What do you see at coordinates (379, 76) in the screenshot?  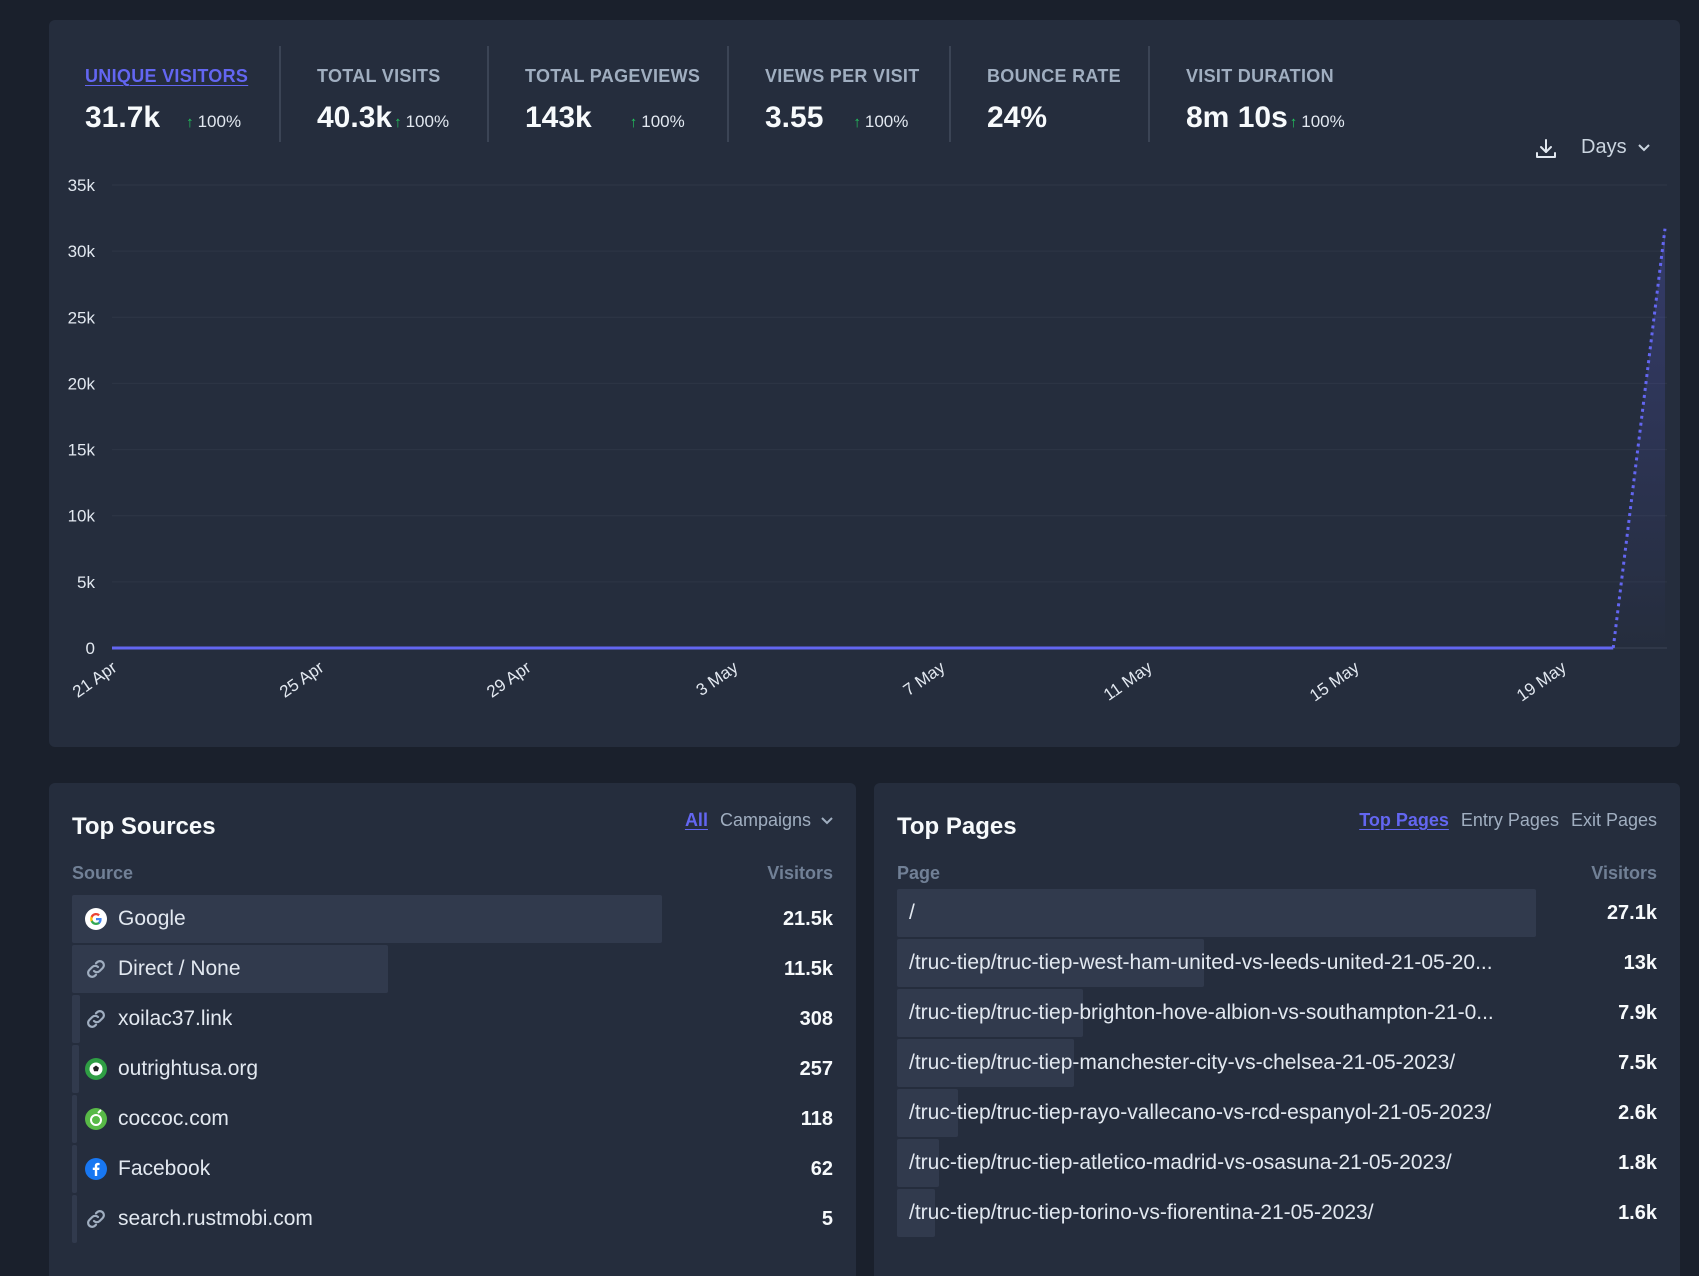 I see `stat-label: TOTAL VISITS` at bounding box center [379, 76].